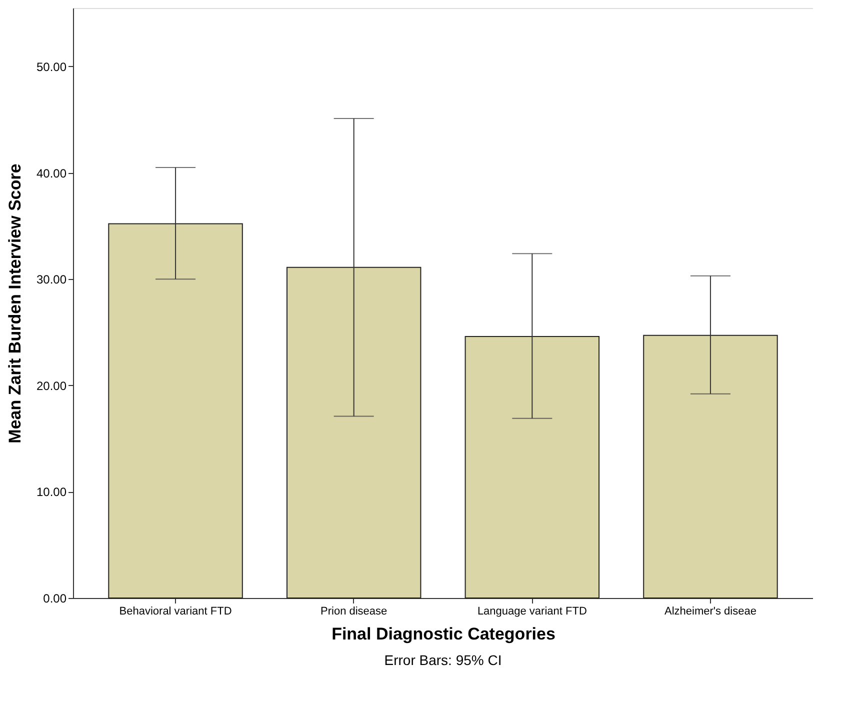  Describe the element at coordinates (51, 67) in the screenshot. I see `y-tick-label: 50.00` at that location.